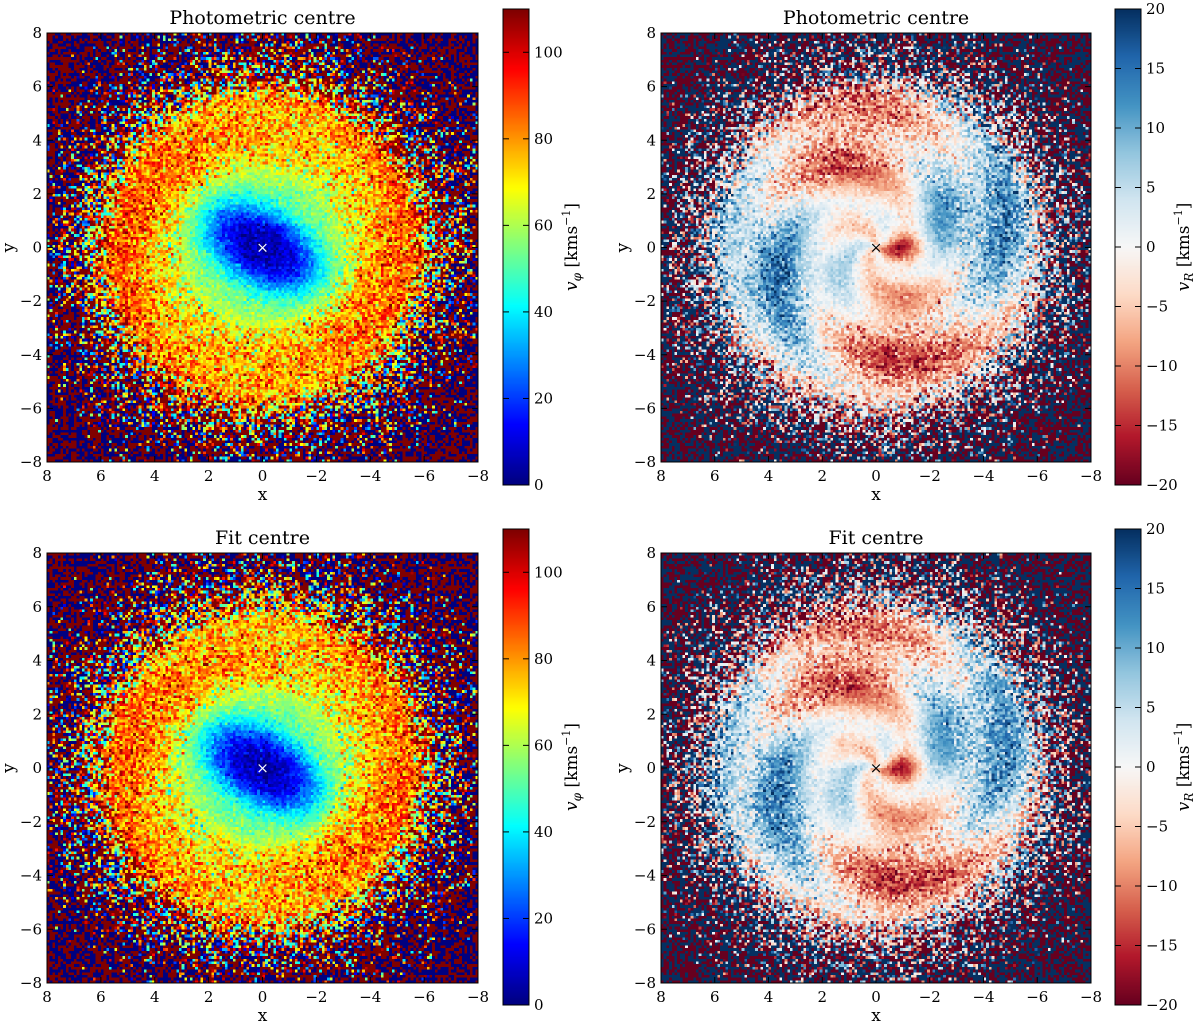 The width and height of the screenshot is (1200, 1025). I want to click on x-tick-label: 0, so click(876, 997).